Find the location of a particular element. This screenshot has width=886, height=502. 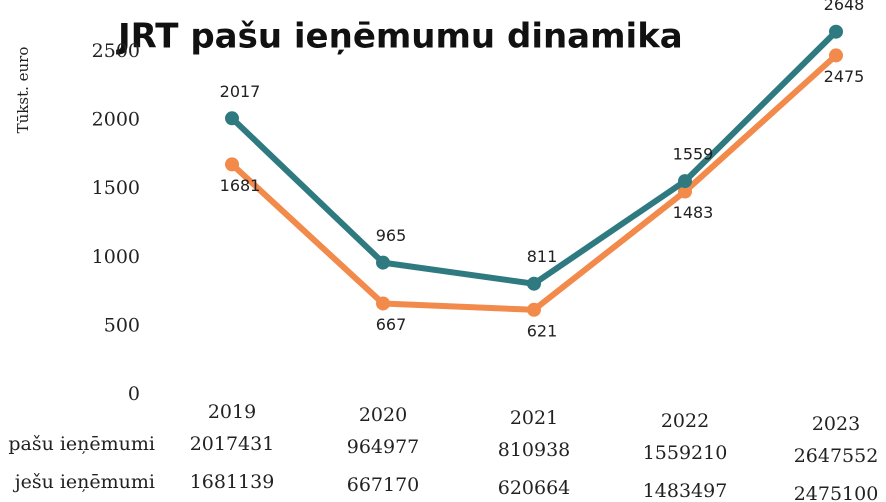

x-tick-label: 2023 is located at coordinates (836, 424).